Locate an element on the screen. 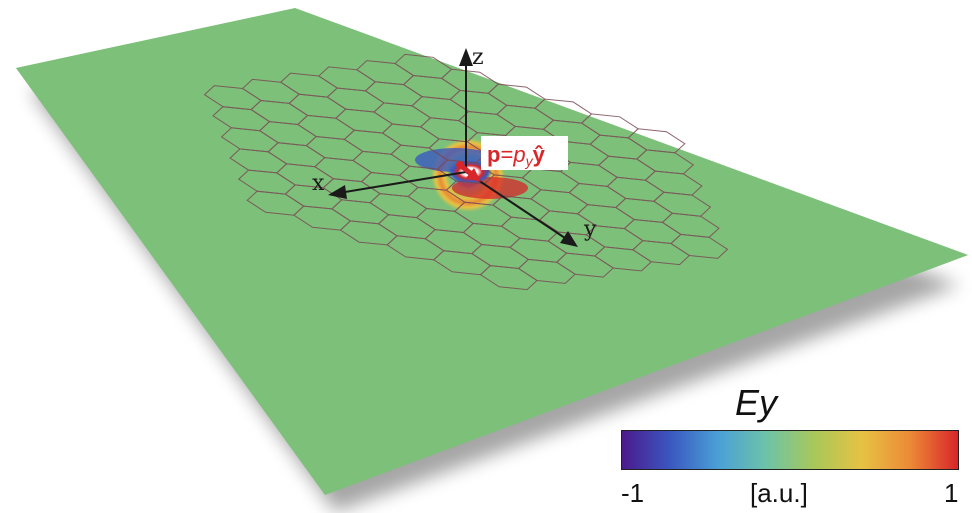 The height and width of the screenshot is (513, 972). dipole-p-subscript: y is located at coordinates (529, 161).